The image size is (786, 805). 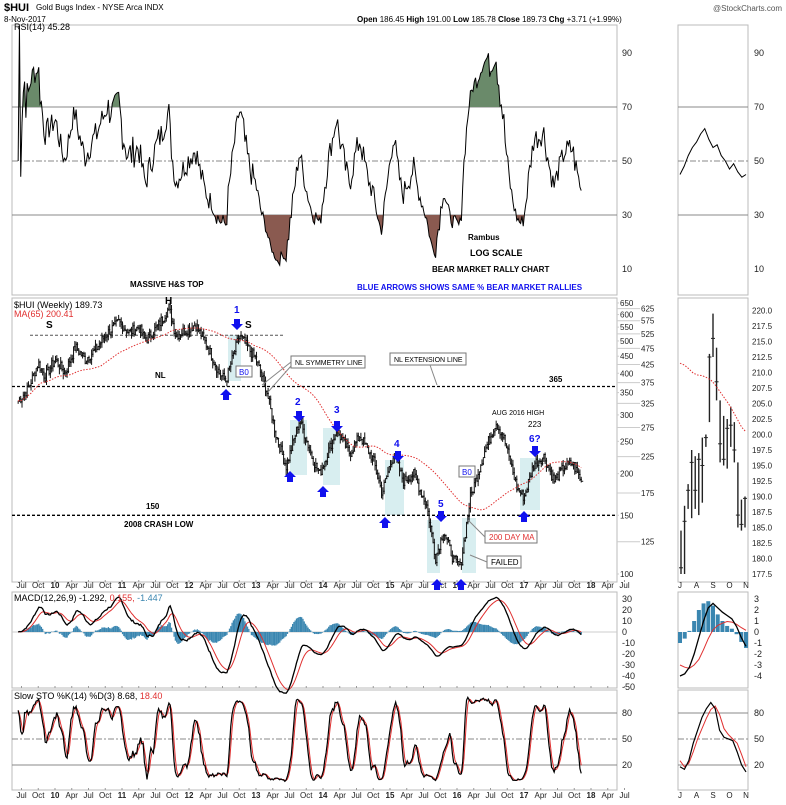 I want to click on price-axis-label: 225, so click(x=648, y=457).